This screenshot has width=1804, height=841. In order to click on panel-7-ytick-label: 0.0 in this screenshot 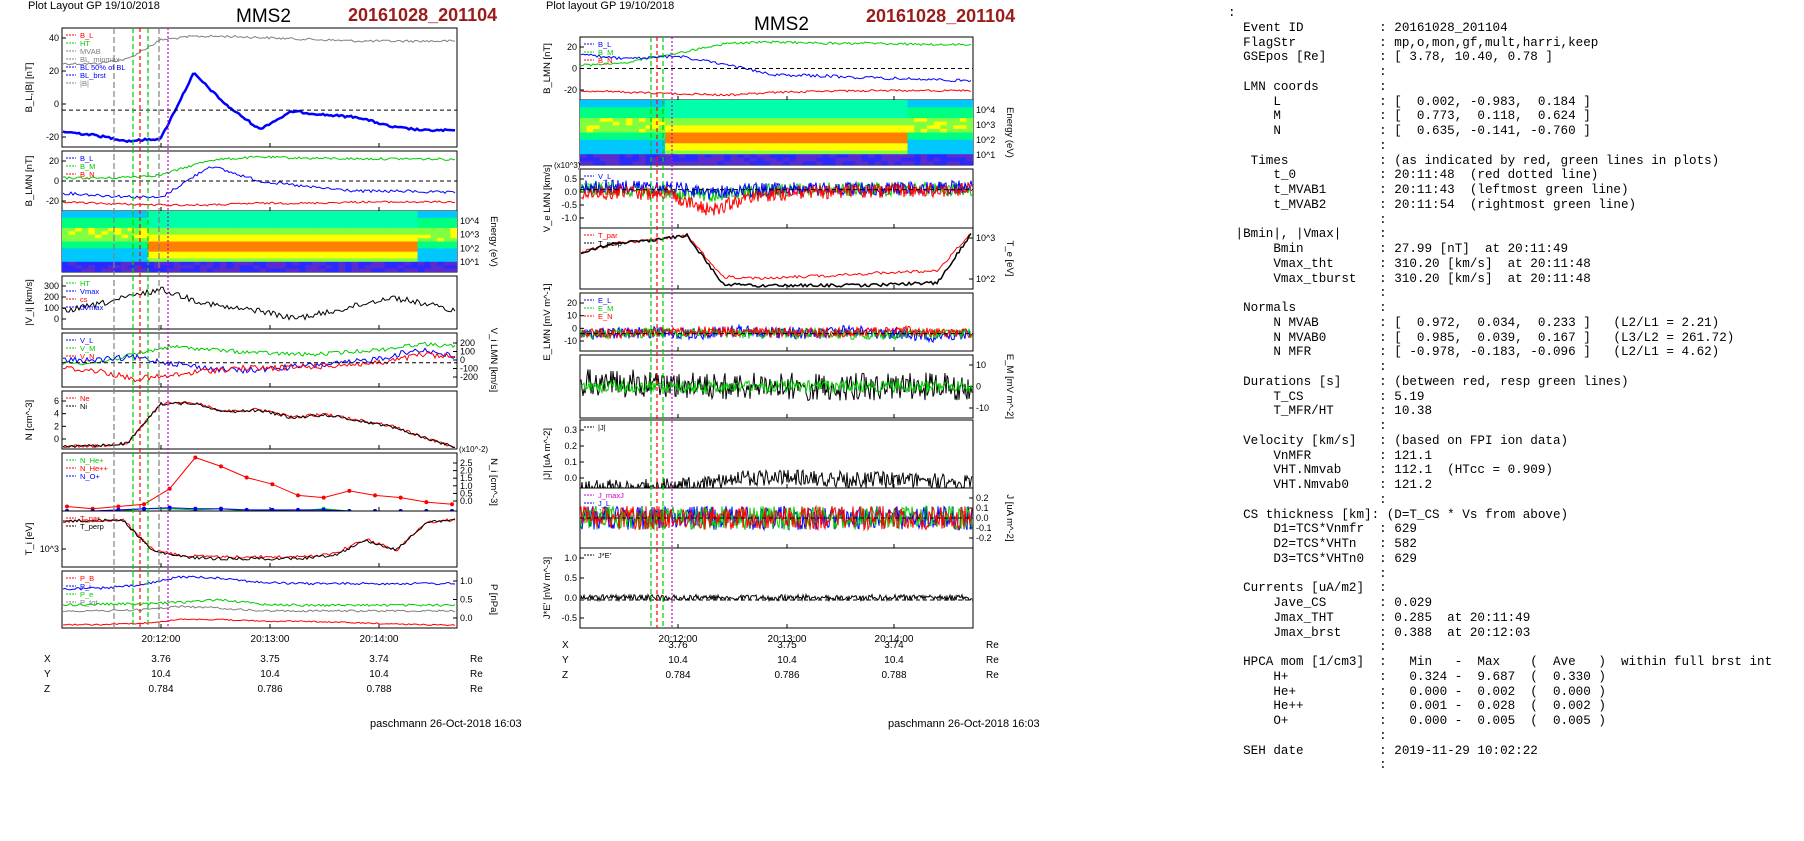, I will do `click(466, 501)`.